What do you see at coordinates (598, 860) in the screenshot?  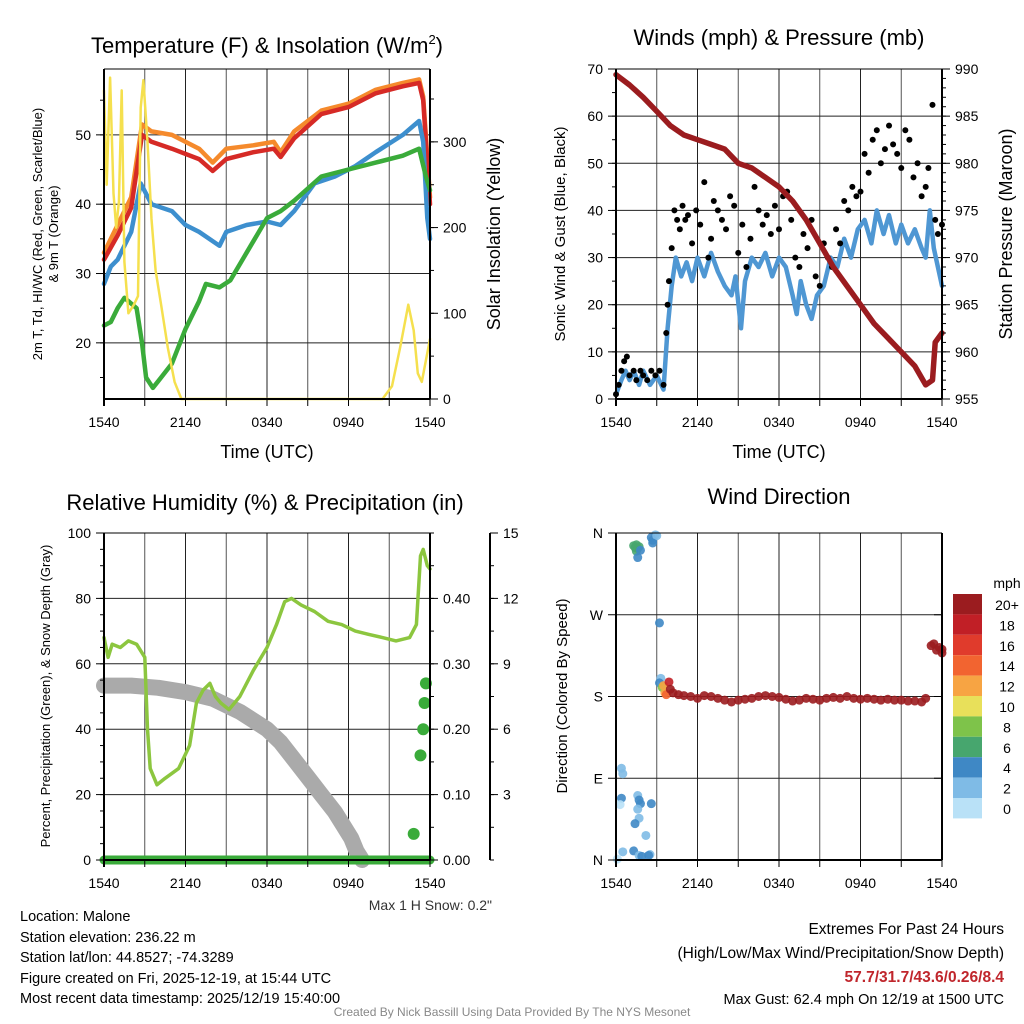 I see `y-tick-label: N` at bounding box center [598, 860].